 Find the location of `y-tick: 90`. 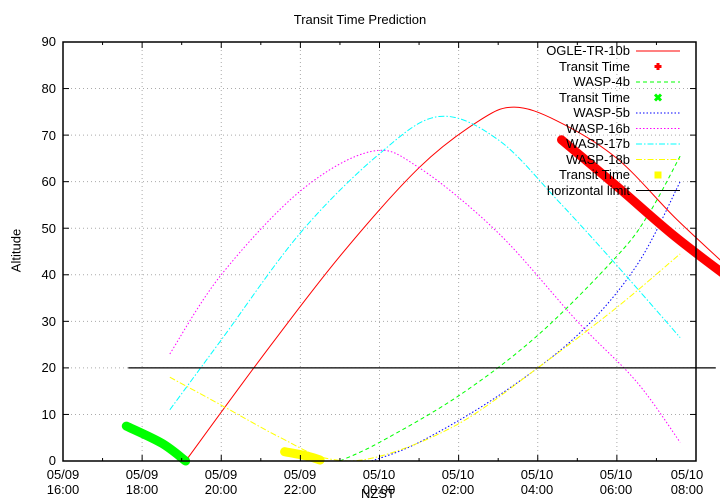

y-tick: 90 is located at coordinates (48, 41).